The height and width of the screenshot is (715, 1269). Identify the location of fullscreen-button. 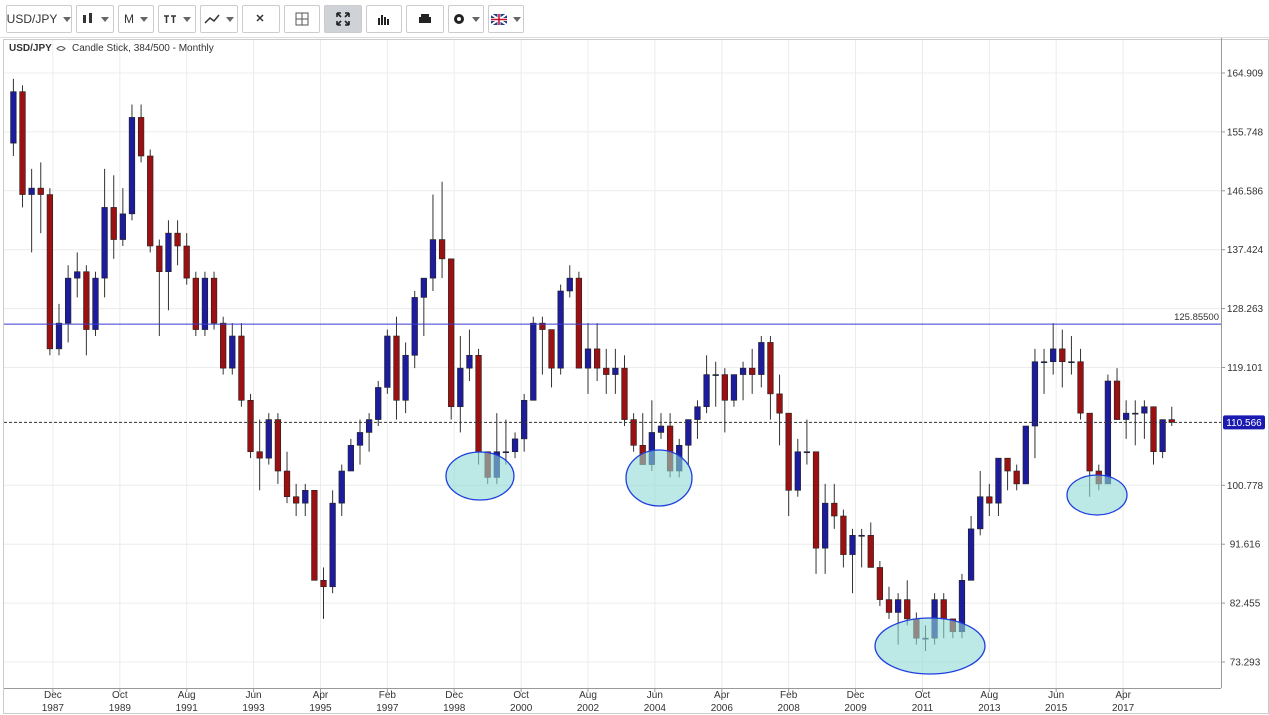
(343, 19).